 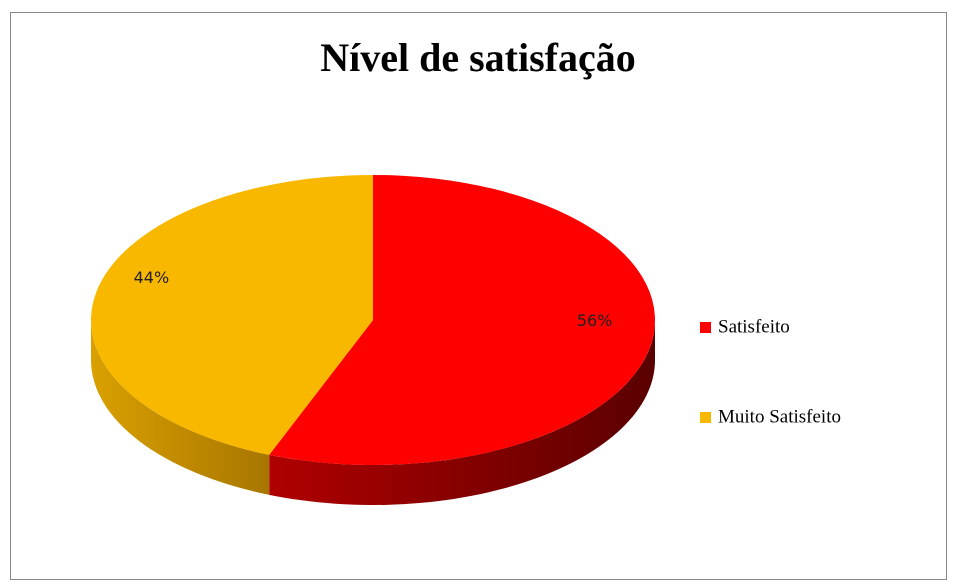 I want to click on legend-label: Satisfeito, so click(x=754, y=326).